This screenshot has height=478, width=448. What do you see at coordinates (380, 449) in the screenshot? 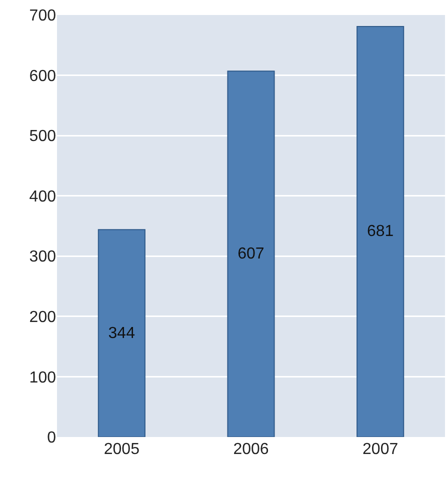
I see `x-tick-label: 2007` at bounding box center [380, 449].